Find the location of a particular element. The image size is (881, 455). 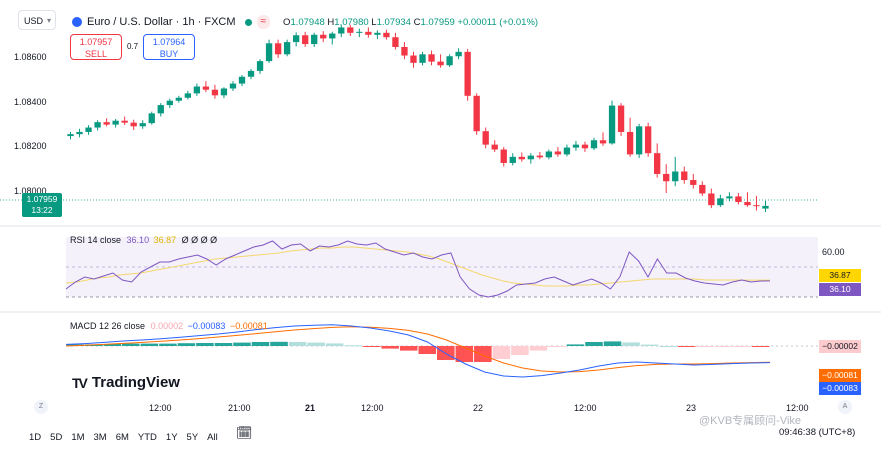

open-value: 1.07948 is located at coordinates (307, 22).